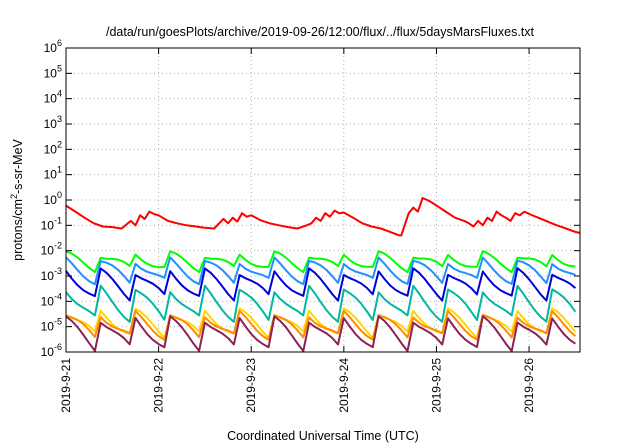  Describe the element at coordinates (53, 147) in the screenshot. I see `y-tick-label: 10²` at that location.